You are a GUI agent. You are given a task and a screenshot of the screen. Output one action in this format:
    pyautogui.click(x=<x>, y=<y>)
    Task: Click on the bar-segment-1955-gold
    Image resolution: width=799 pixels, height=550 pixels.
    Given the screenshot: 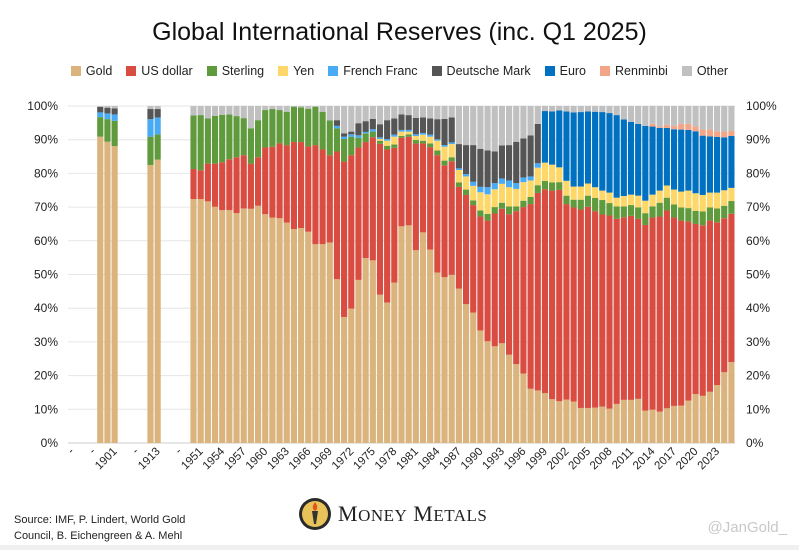 What is the action you would take?
    pyautogui.click(x=229, y=326)
    